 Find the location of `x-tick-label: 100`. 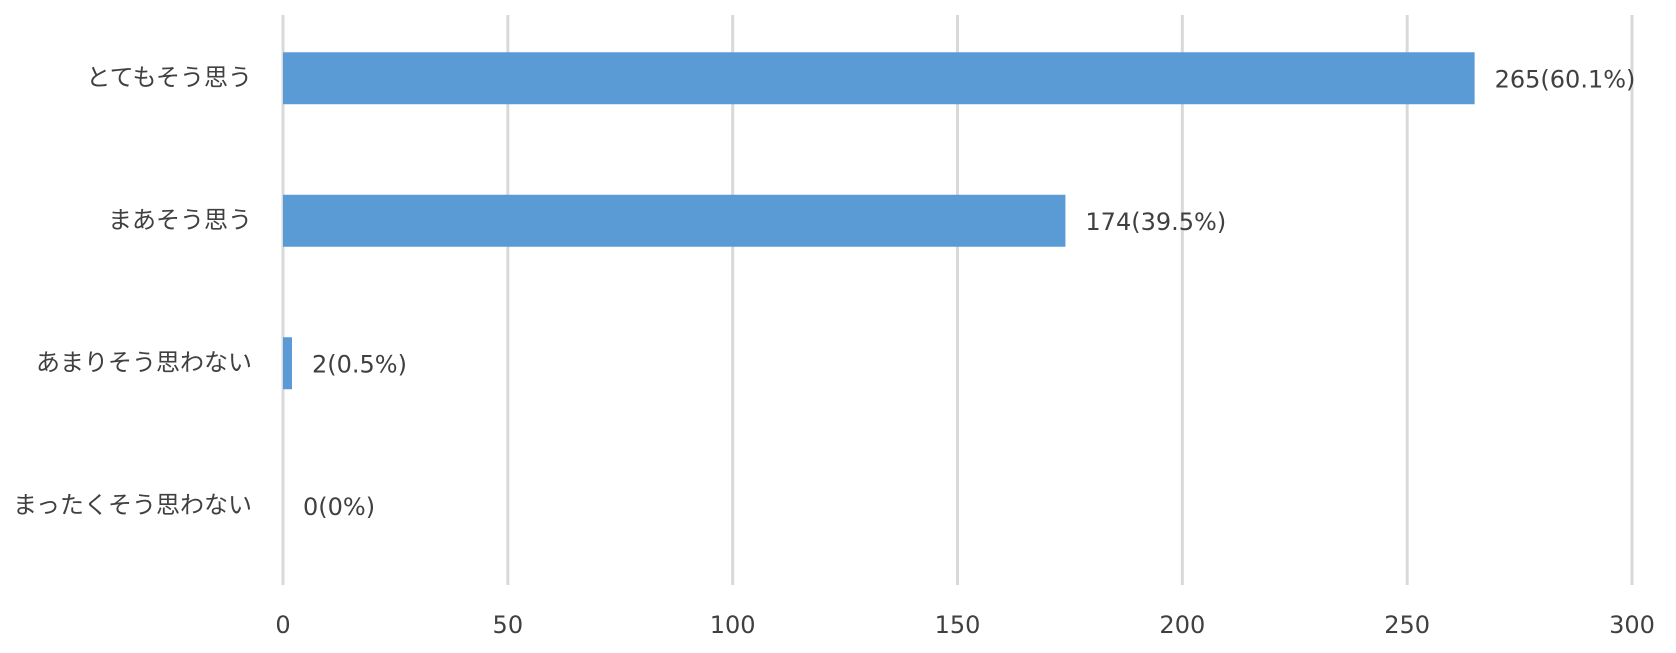

x-tick-label: 100 is located at coordinates (733, 625).